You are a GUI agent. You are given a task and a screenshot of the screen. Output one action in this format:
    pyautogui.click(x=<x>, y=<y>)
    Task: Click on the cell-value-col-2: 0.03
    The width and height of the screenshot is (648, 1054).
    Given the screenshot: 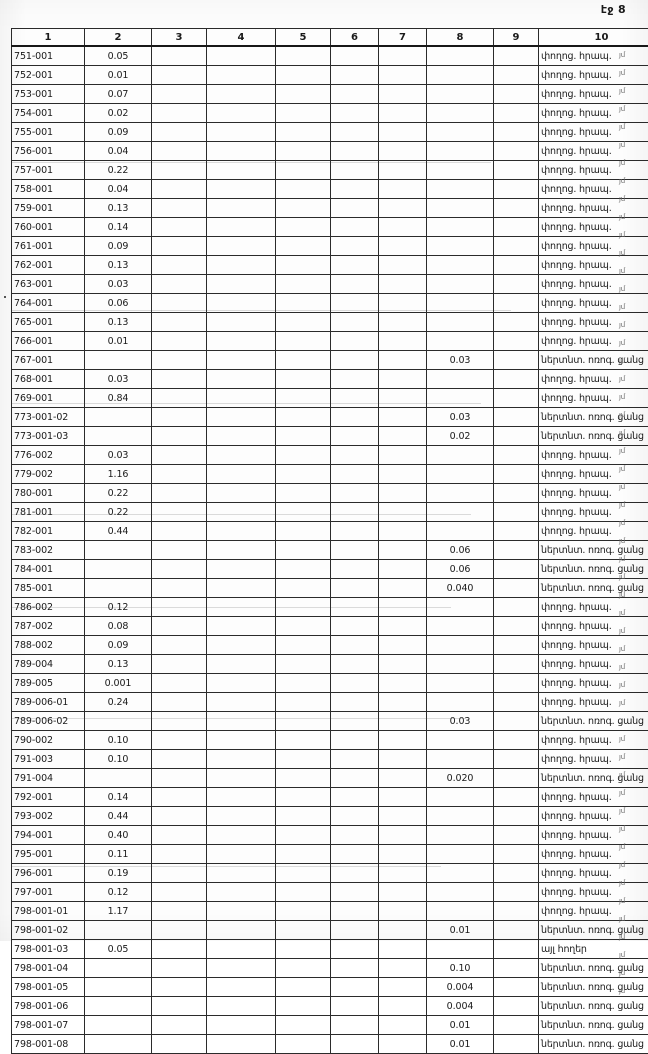 What is the action you would take?
    pyautogui.click(x=118, y=284)
    